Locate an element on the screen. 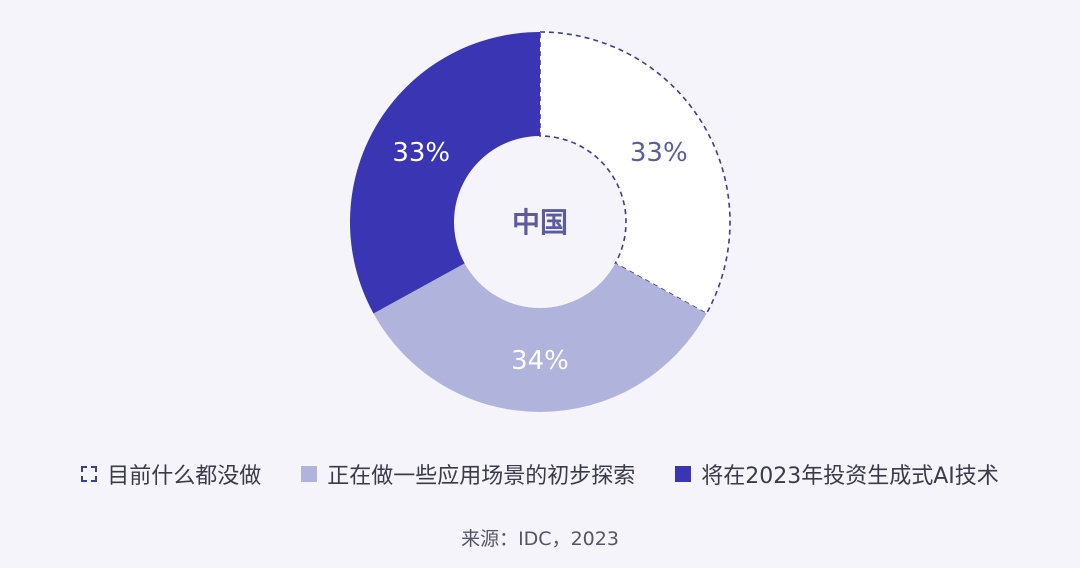 The width and height of the screenshot is (1080, 568). legend-swatch-investing-2023 is located at coordinates (683, 474).